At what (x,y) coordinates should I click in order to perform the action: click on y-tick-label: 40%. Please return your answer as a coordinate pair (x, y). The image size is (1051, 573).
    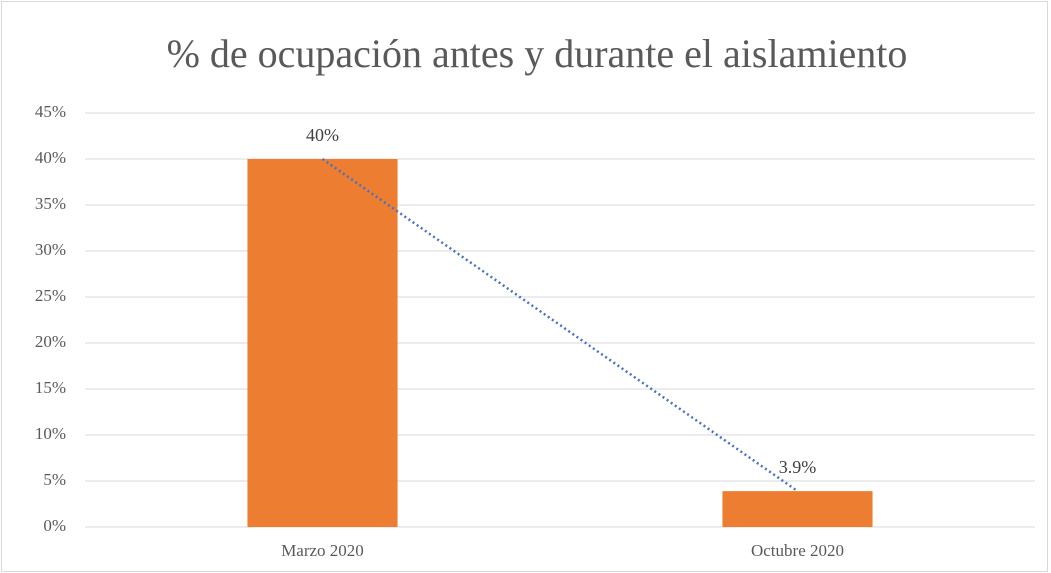
    Looking at the image, I should click on (50, 157).